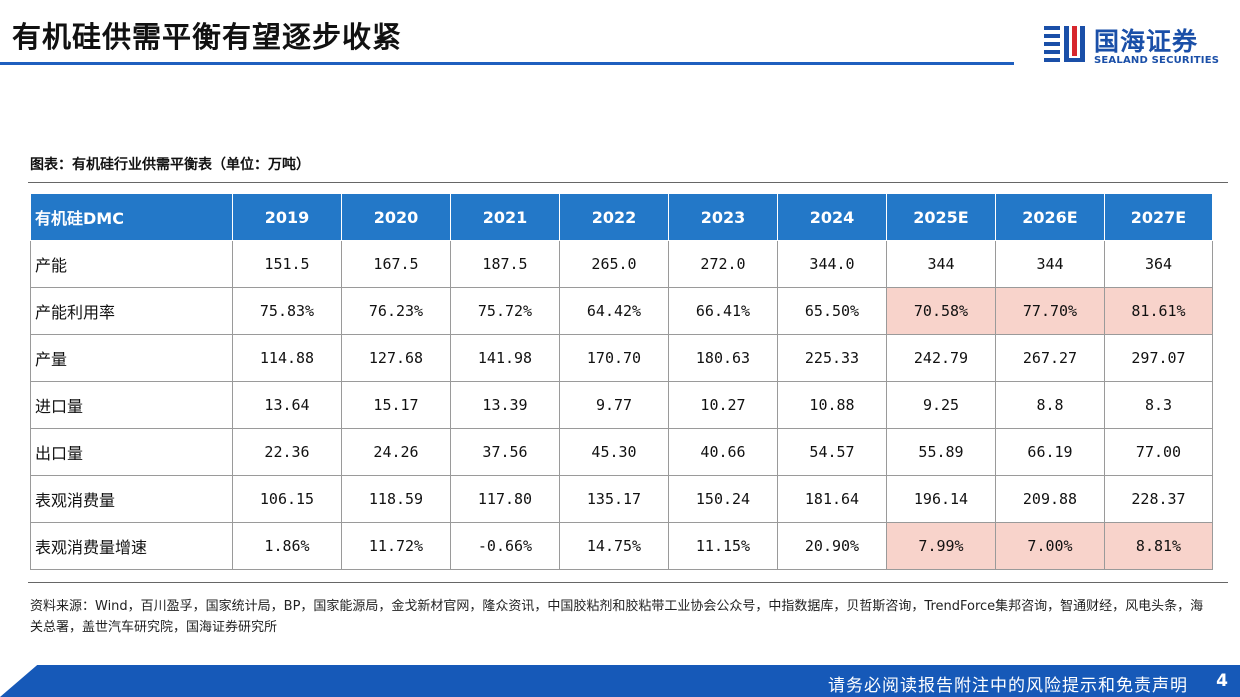 This screenshot has height=697, width=1240. What do you see at coordinates (1158, 499) in the screenshot?
I see `table-cell: 228.37` at bounding box center [1158, 499].